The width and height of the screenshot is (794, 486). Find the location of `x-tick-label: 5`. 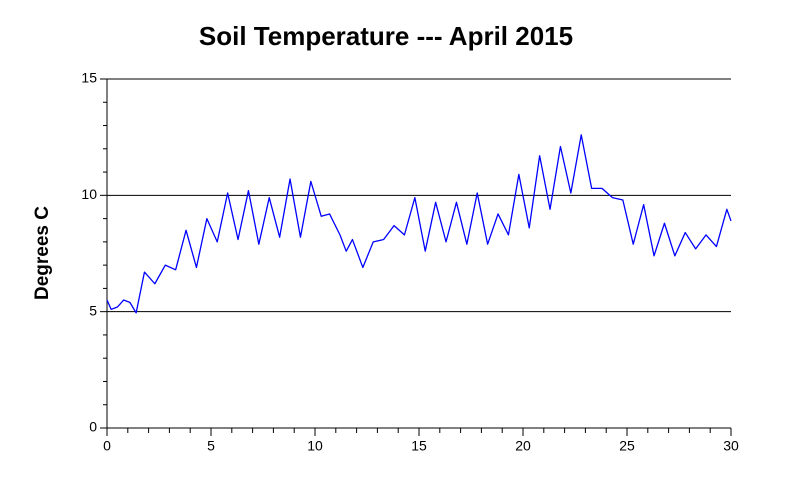

x-tick-label: 5 is located at coordinates (211, 446).